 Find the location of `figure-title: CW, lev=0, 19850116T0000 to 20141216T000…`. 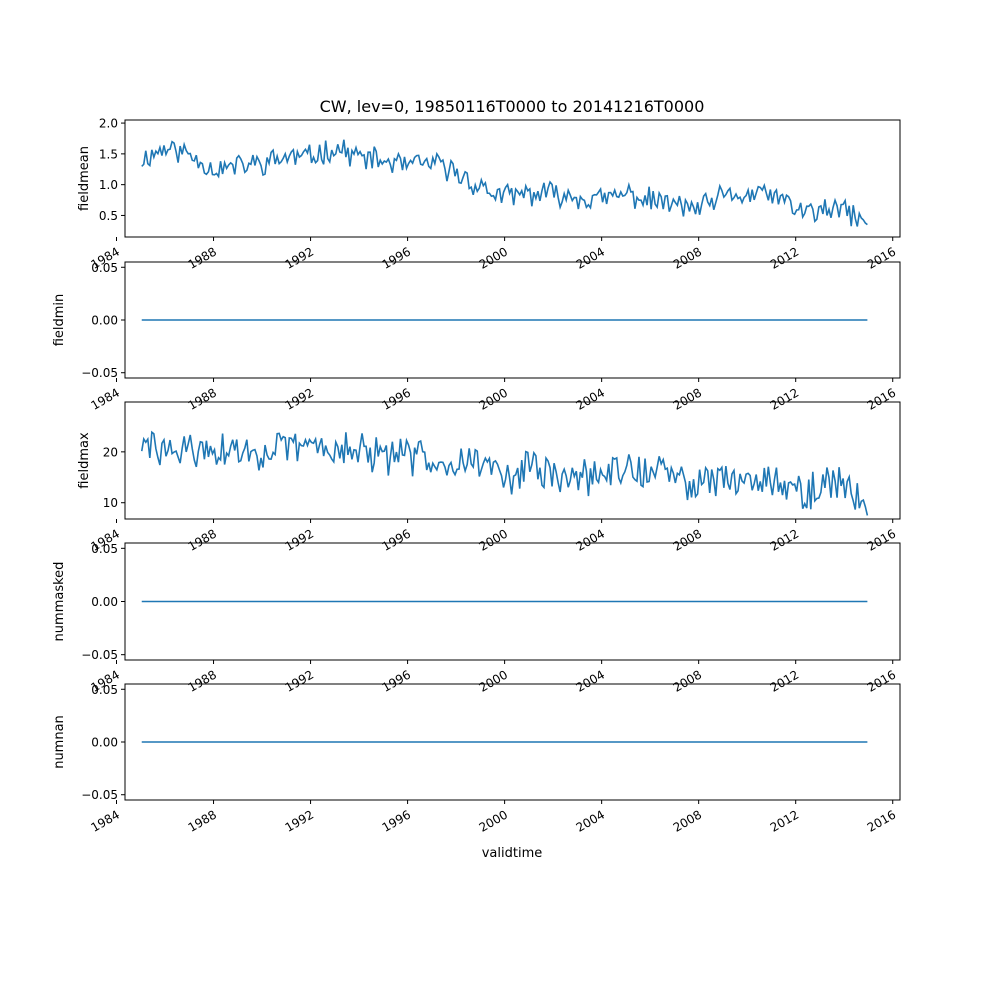

figure-title: CW, lev=0, 19850116T0000 to 20141216T000… is located at coordinates (512, 106).